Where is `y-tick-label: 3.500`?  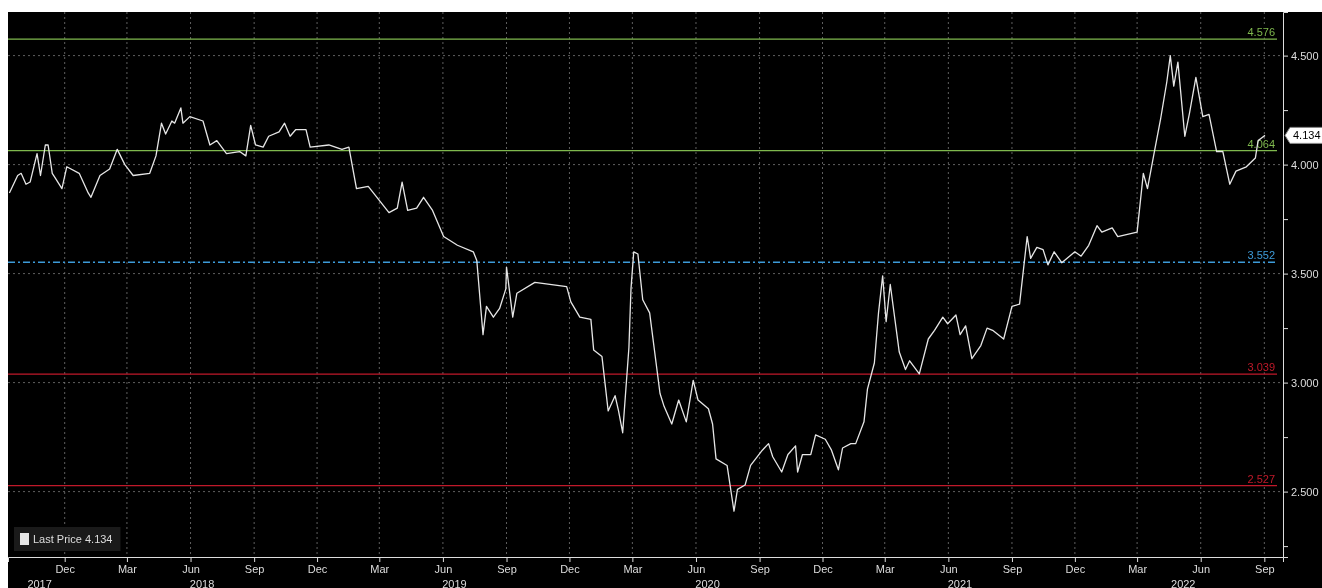 y-tick-label: 3.500 is located at coordinates (1305, 273).